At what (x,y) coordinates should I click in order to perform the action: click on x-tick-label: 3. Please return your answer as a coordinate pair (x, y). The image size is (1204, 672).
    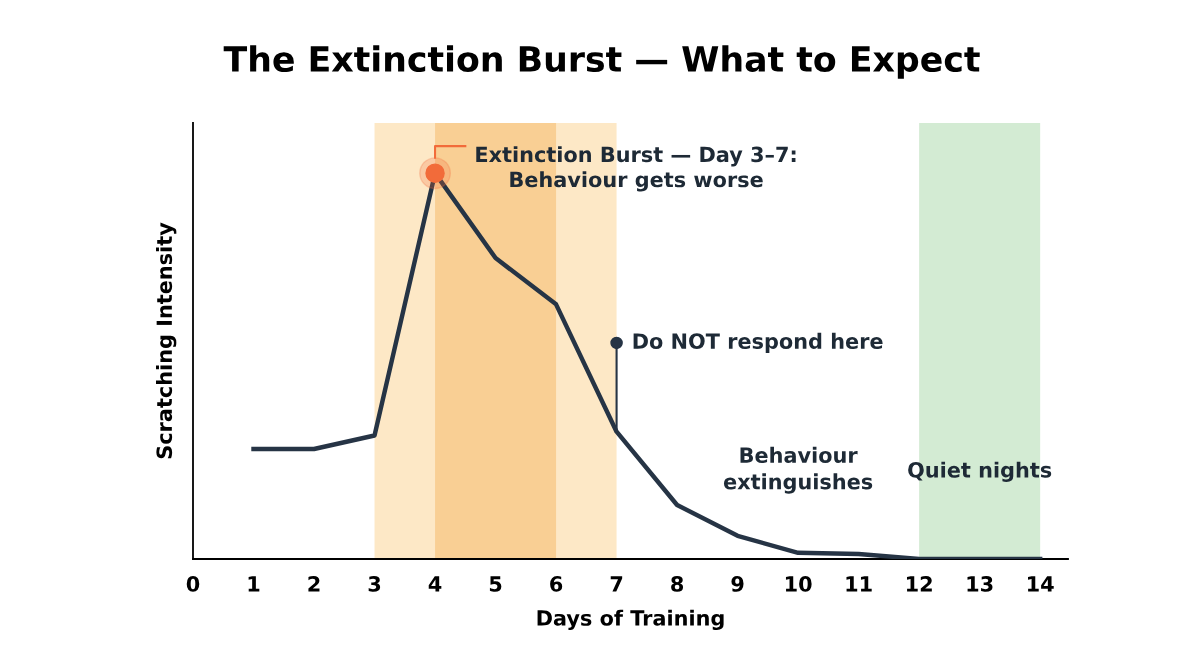
    Looking at the image, I should click on (374, 584).